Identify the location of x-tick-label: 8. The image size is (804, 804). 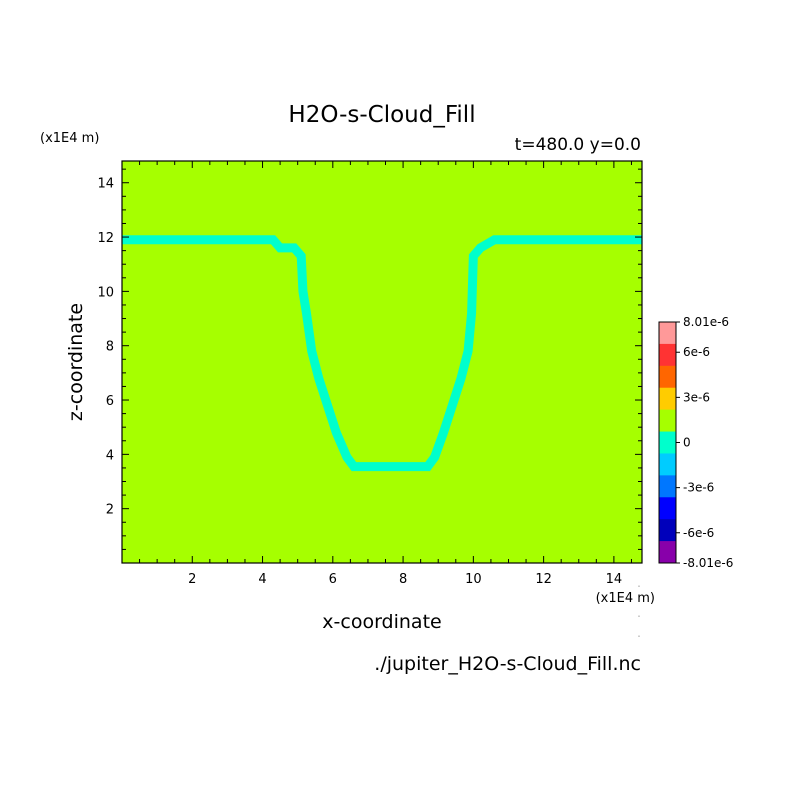
(403, 579).